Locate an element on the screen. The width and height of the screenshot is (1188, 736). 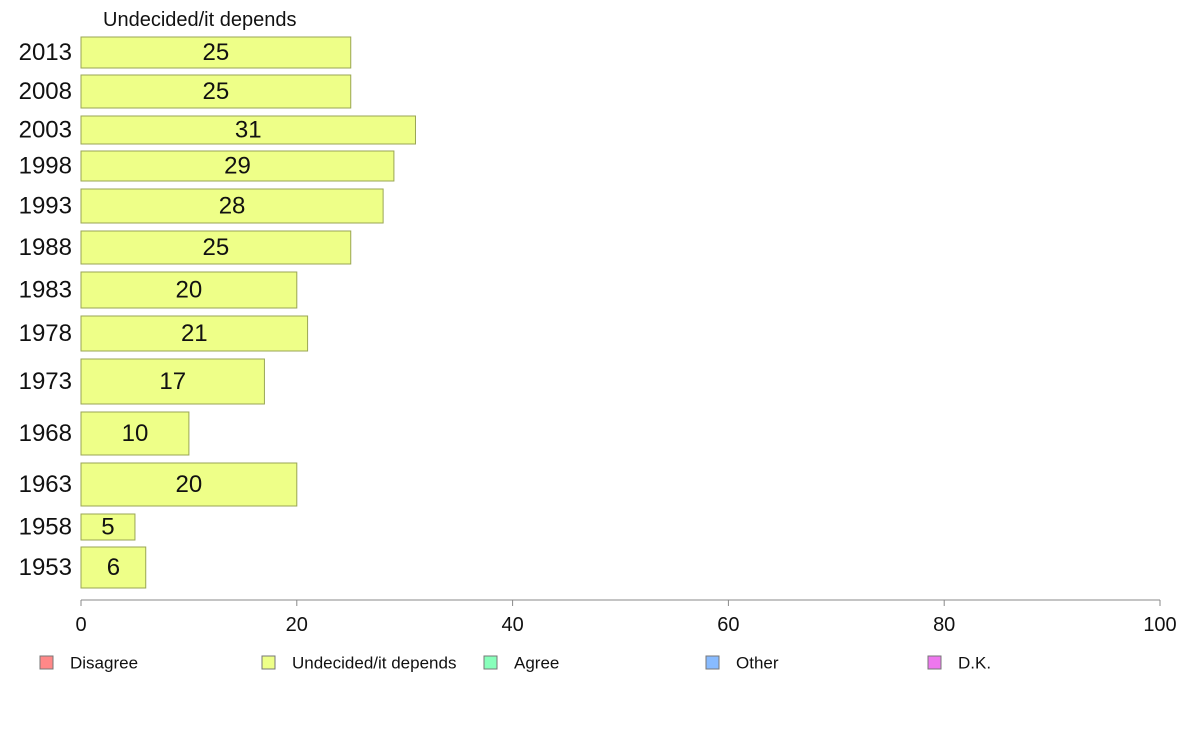
bar-value-2013: 25 is located at coordinates (216, 52).